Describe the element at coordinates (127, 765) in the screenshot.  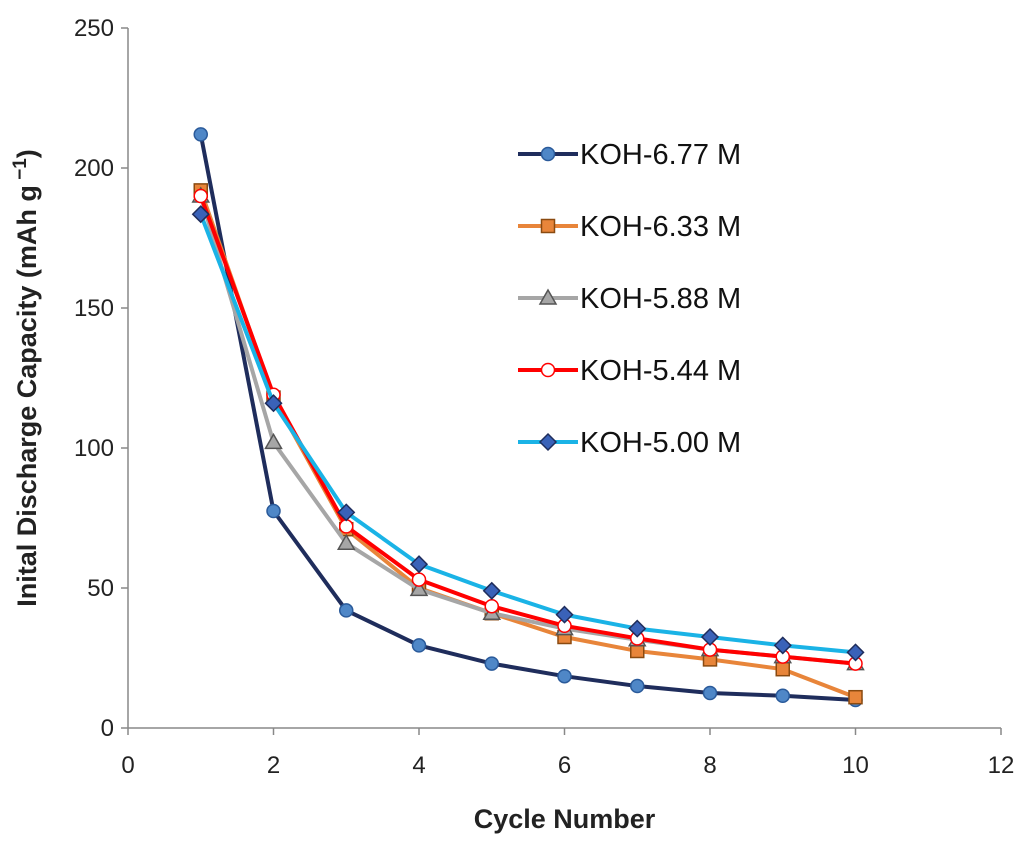
I see `x-tick-label: 0` at that location.